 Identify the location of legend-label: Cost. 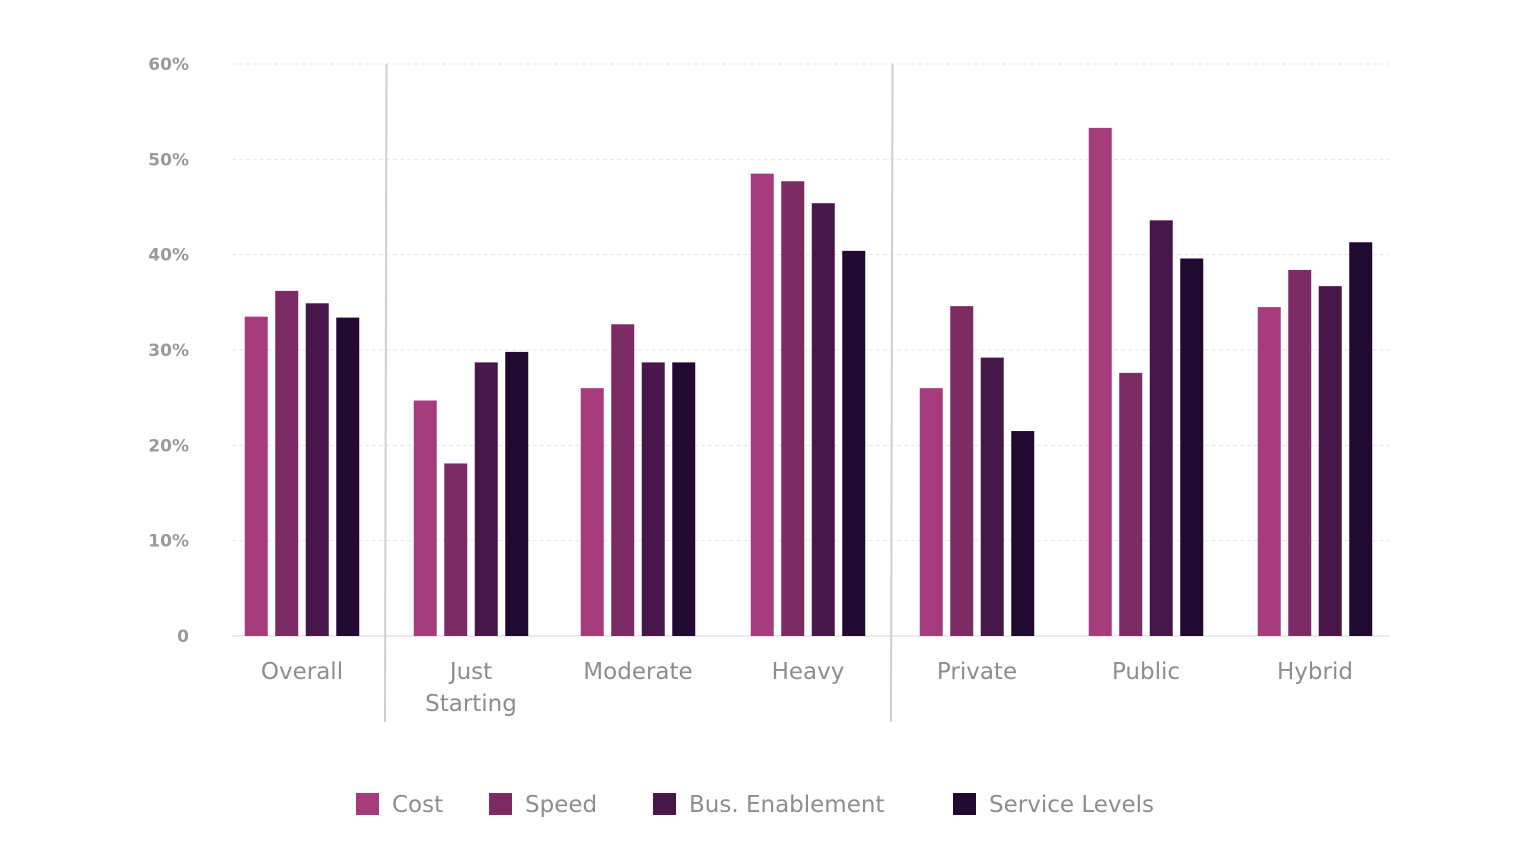
(417, 805).